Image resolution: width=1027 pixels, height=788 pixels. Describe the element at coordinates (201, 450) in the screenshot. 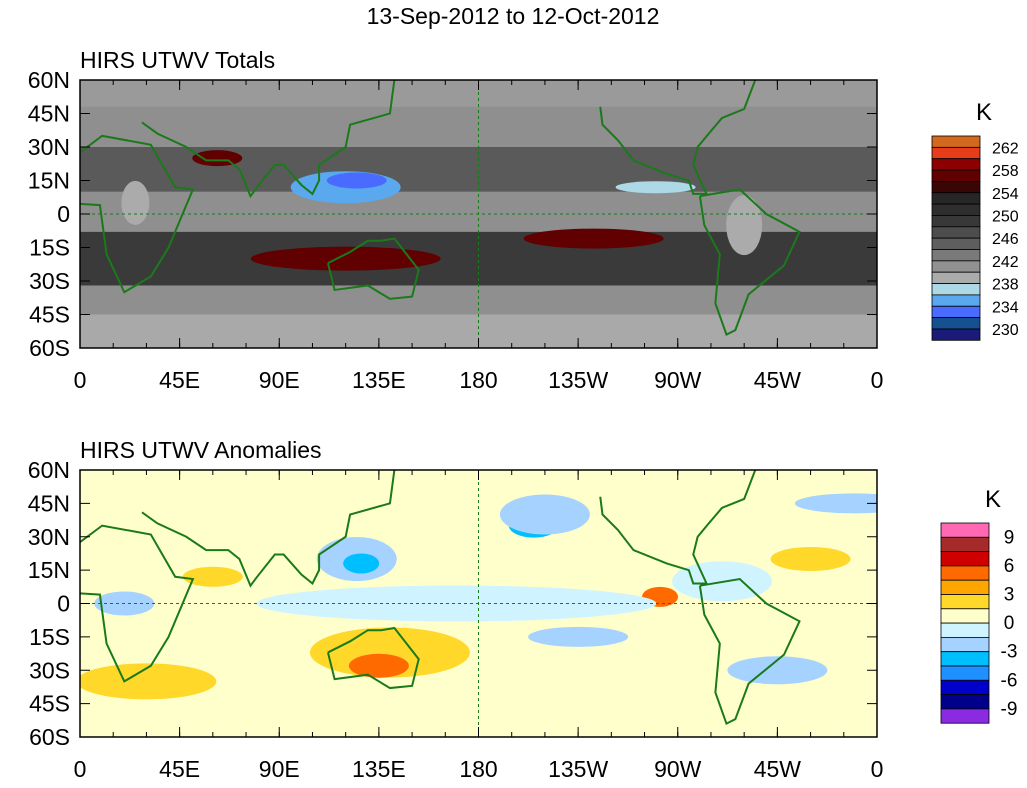

I see `panel-title: HIRS UTWV Anomalies` at that location.